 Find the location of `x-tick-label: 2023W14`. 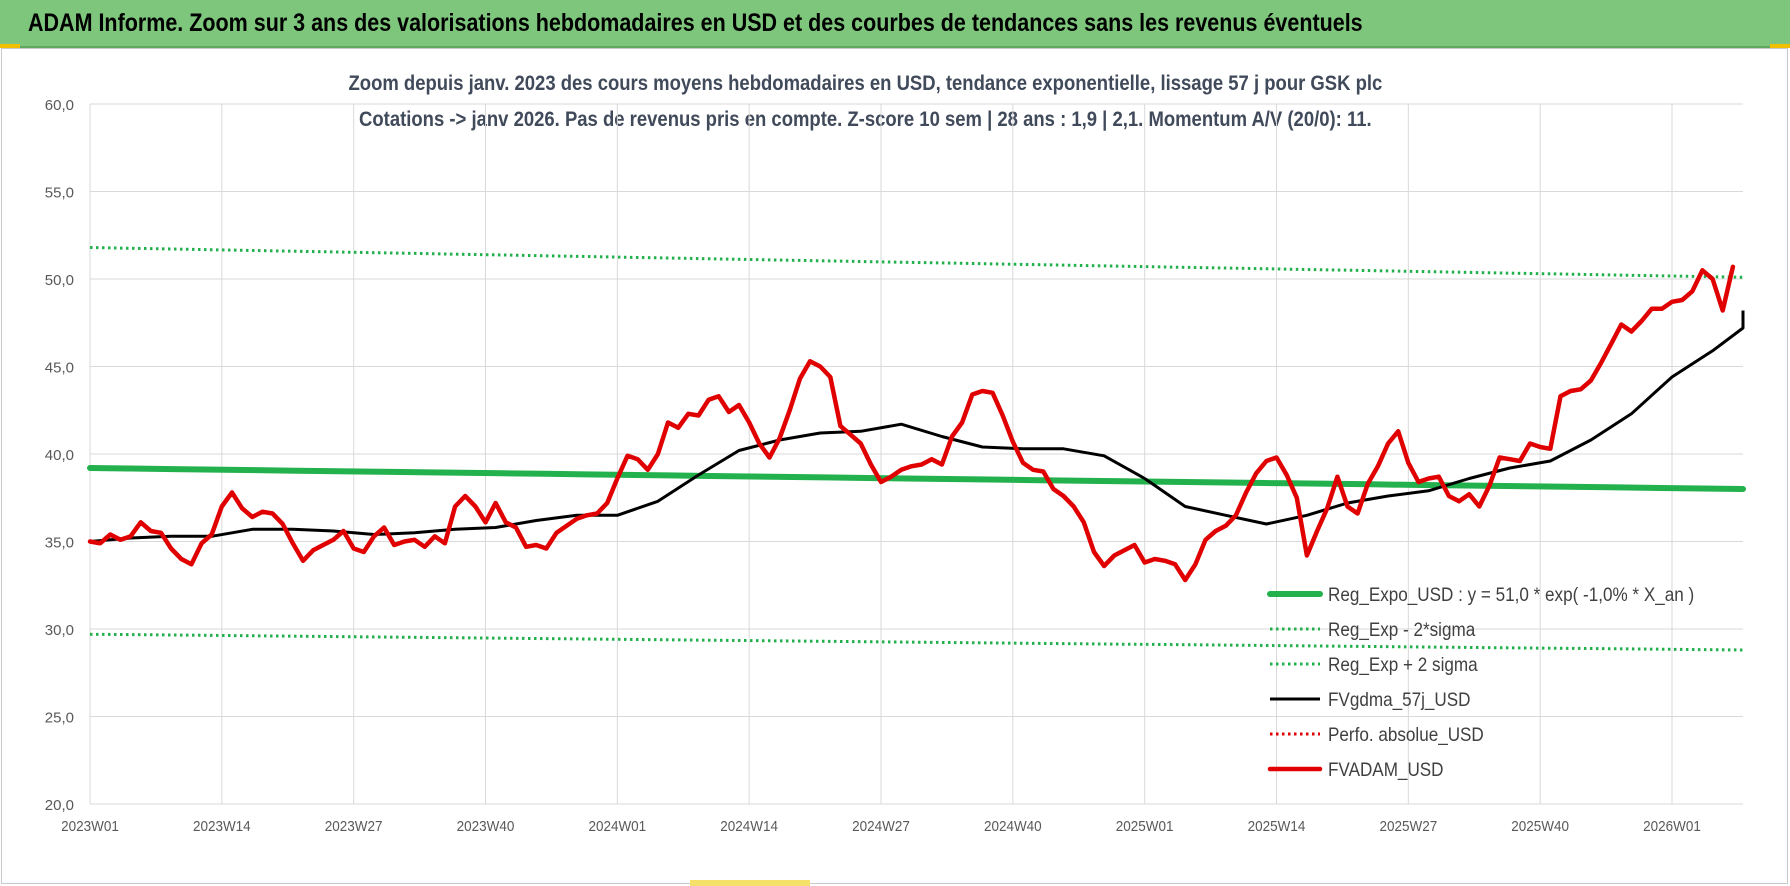

x-tick-label: 2023W14 is located at coordinates (222, 826).